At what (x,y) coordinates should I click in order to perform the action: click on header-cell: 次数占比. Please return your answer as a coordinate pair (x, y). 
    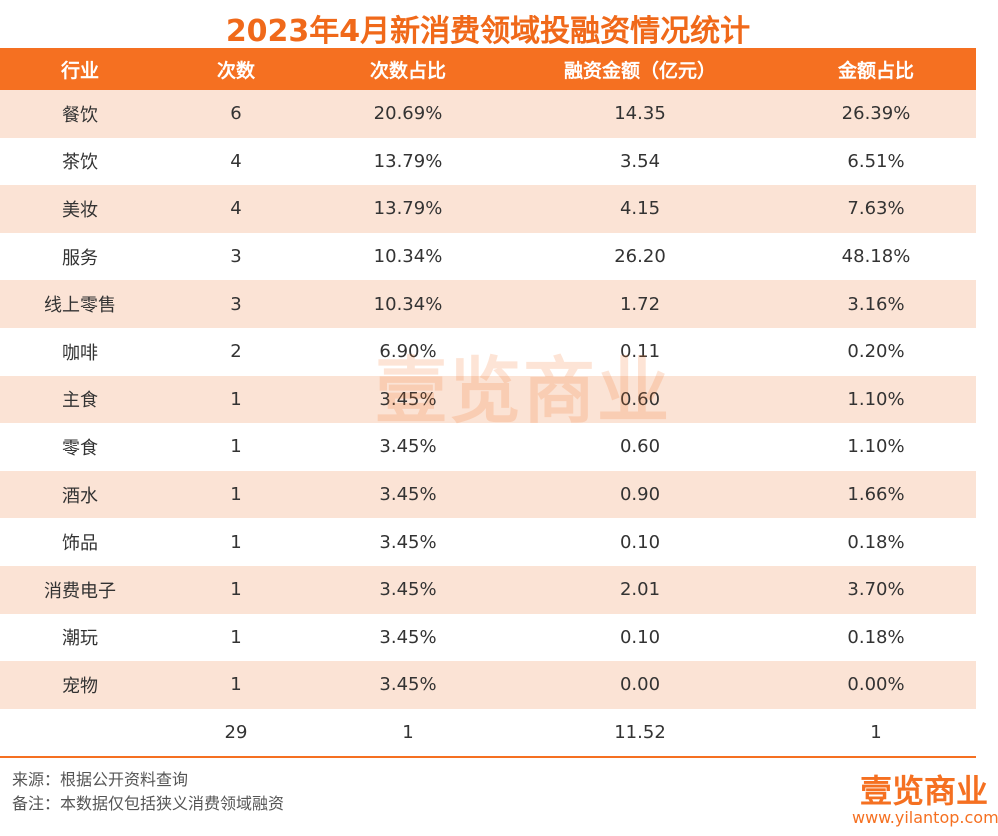
    Looking at the image, I should click on (408, 69).